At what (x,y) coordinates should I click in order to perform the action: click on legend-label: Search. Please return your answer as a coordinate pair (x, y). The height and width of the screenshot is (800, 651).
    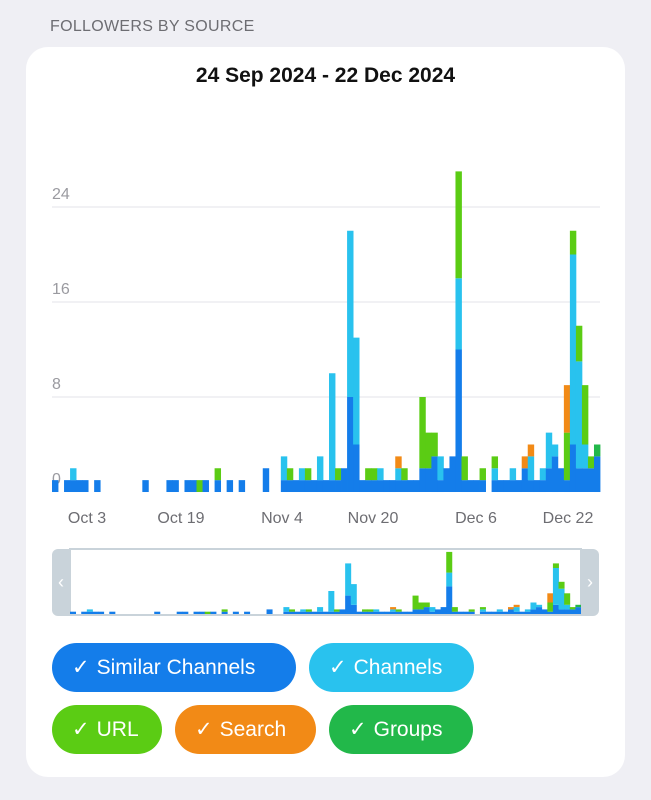
    Looking at the image, I should click on (253, 729).